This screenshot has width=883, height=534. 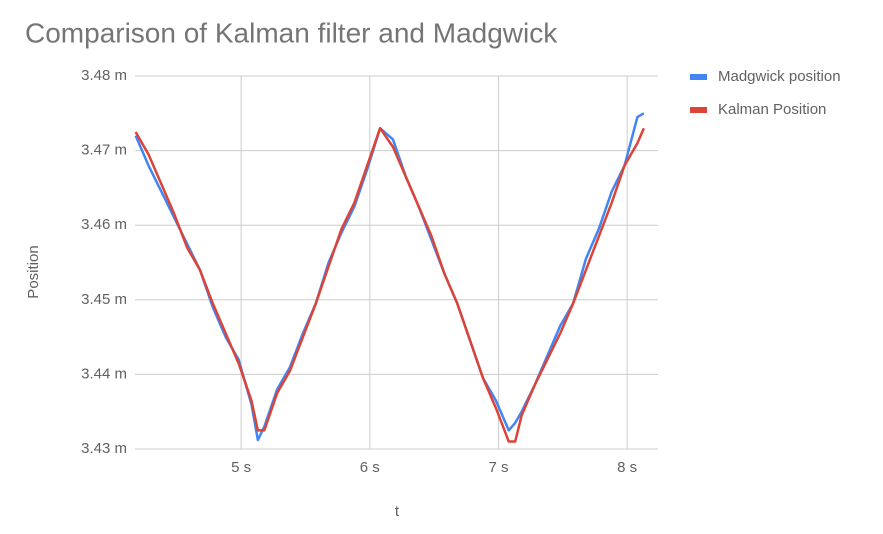 I want to click on legend-label: Madgwick position, so click(x=779, y=76).